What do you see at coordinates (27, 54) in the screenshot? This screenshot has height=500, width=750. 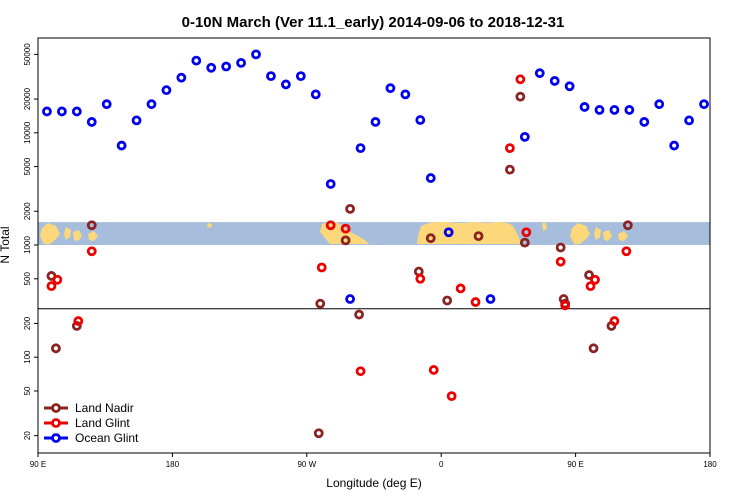 I see `y-tick-label: 50000` at bounding box center [27, 54].